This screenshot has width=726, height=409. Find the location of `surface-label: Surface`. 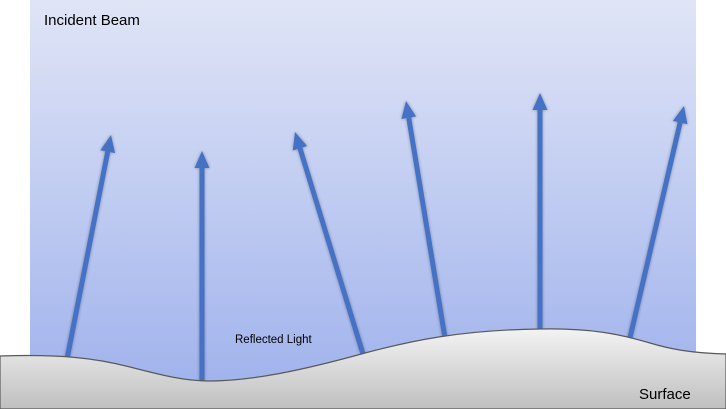

surface-label: Surface is located at coordinates (665, 394).